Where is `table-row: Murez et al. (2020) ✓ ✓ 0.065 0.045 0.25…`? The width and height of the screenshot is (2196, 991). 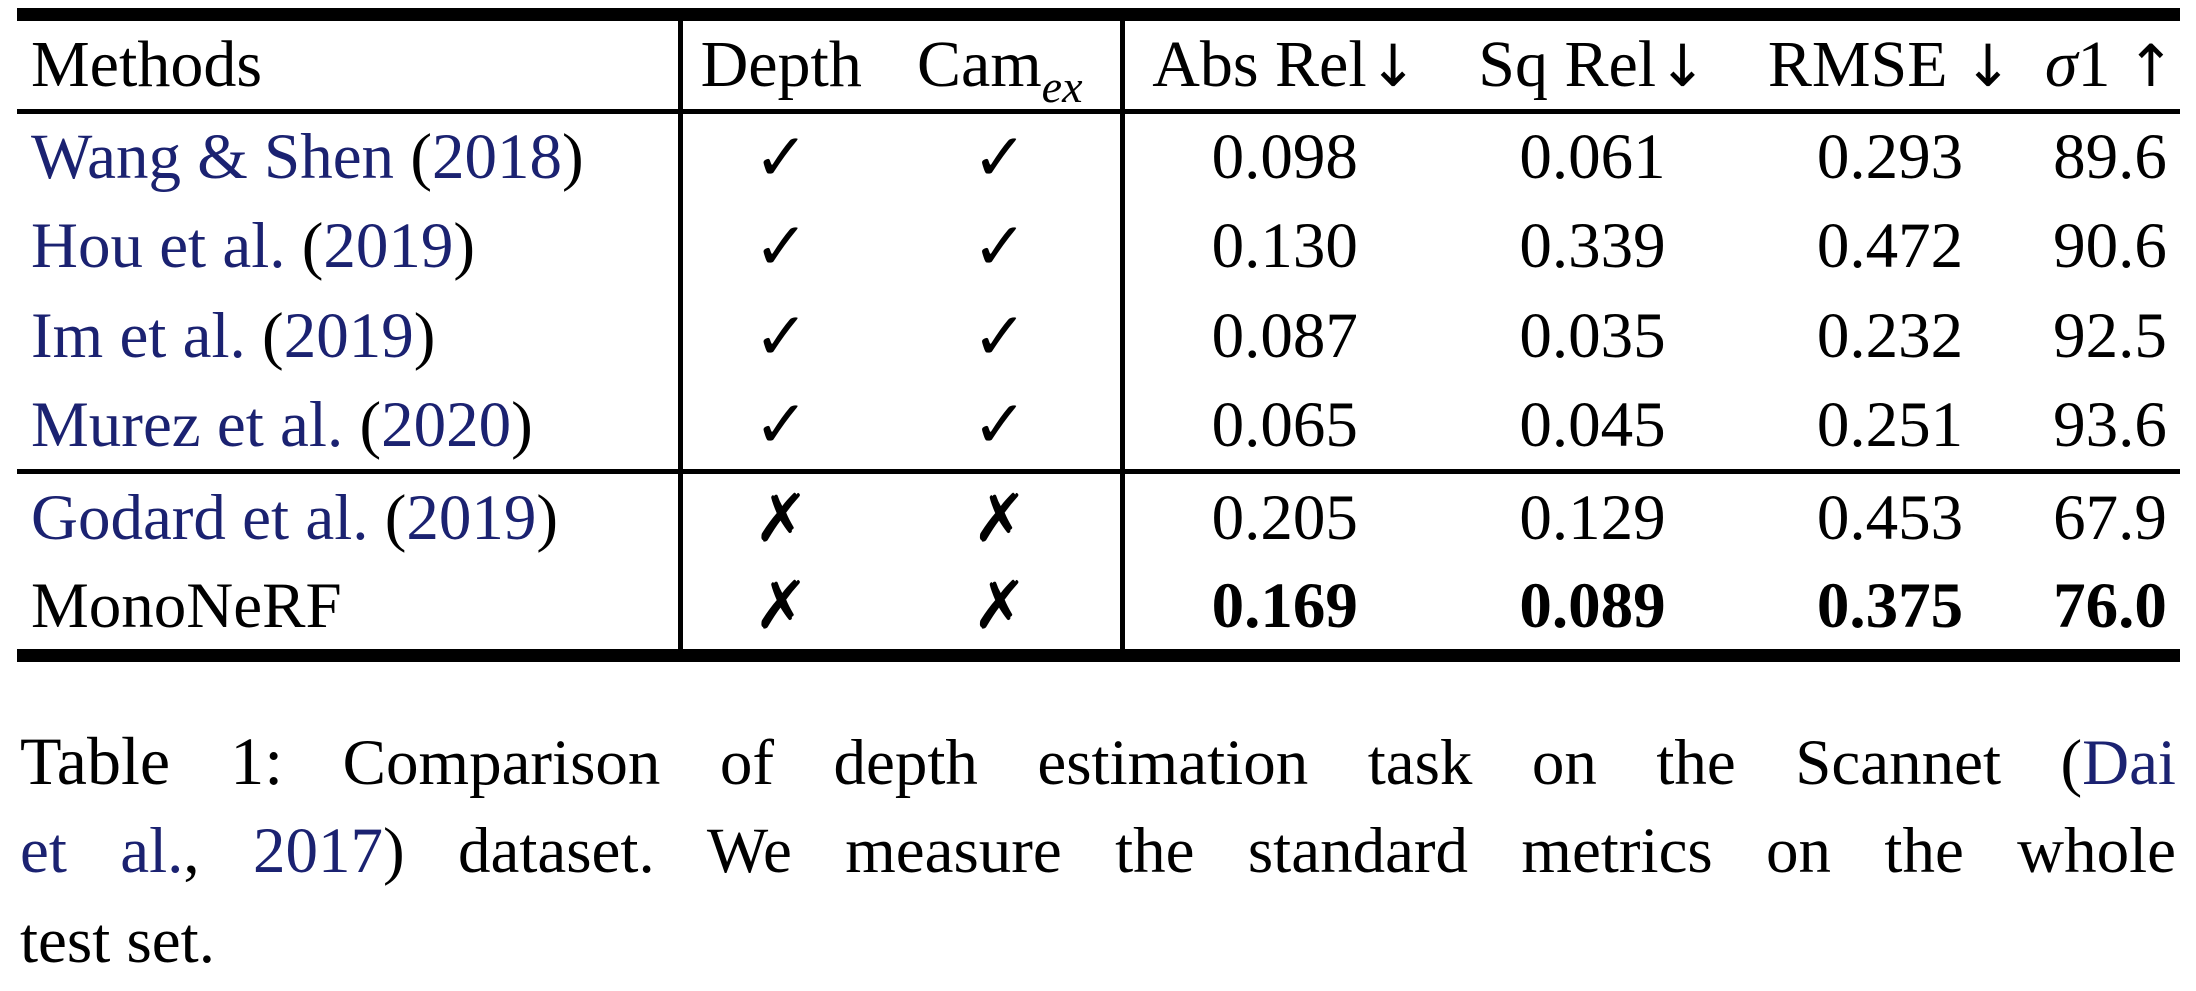 table-row: Murez et al. (2020) ✓ ✓ 0.065 0.045 0.25… is located at coordinates (1098, 427).